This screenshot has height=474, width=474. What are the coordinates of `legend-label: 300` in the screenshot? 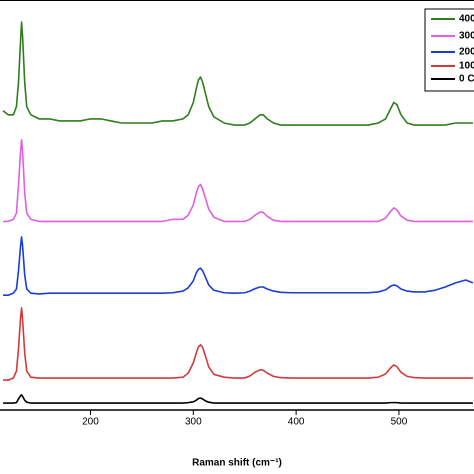 It's located at (466, 36).